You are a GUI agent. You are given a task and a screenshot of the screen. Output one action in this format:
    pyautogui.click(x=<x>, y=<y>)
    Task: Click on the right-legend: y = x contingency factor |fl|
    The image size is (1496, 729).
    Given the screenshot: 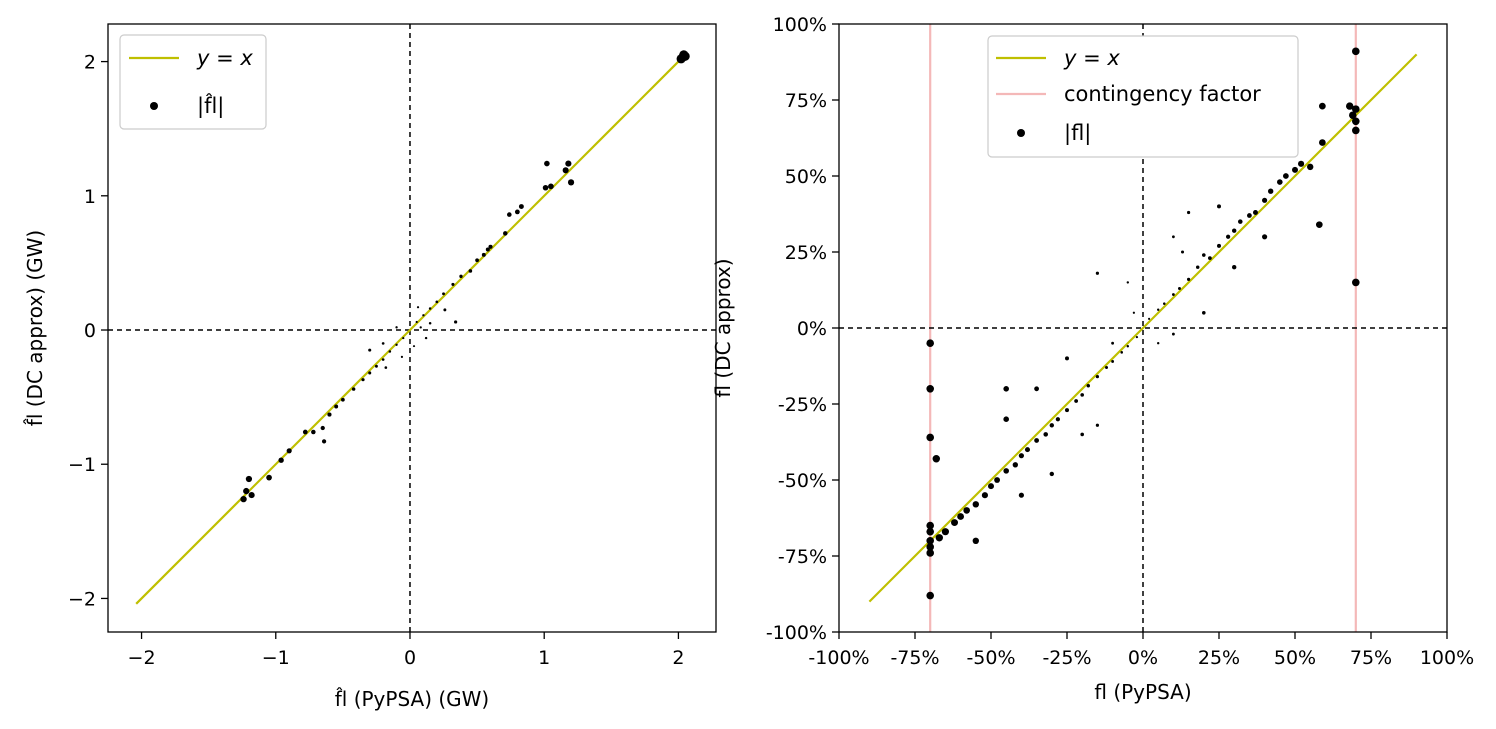 What is the action you would take?
    pyautogui.click(x=1143, y=96)
    